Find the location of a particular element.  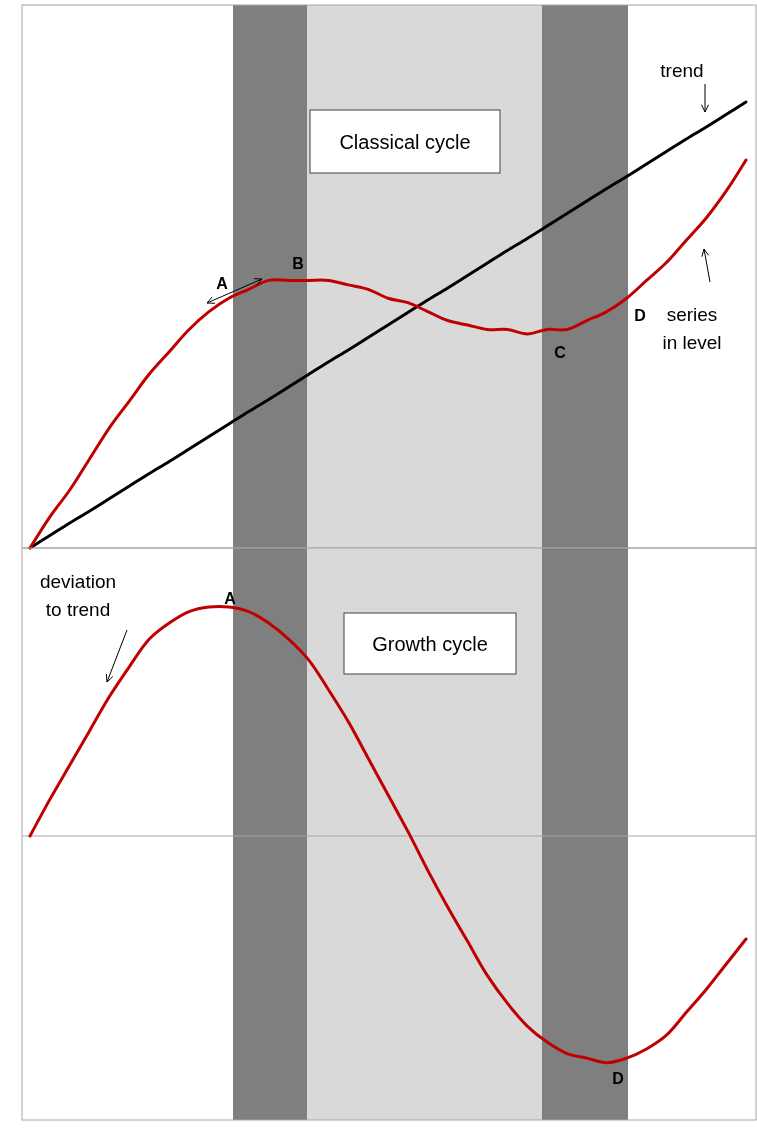

text: Classical cycle is located at coordinates (405, 141).